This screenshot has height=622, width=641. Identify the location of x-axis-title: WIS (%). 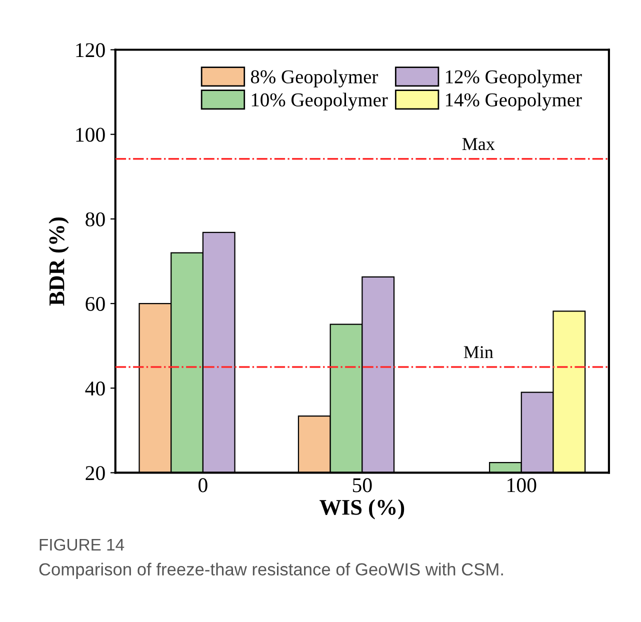
(362, 509).